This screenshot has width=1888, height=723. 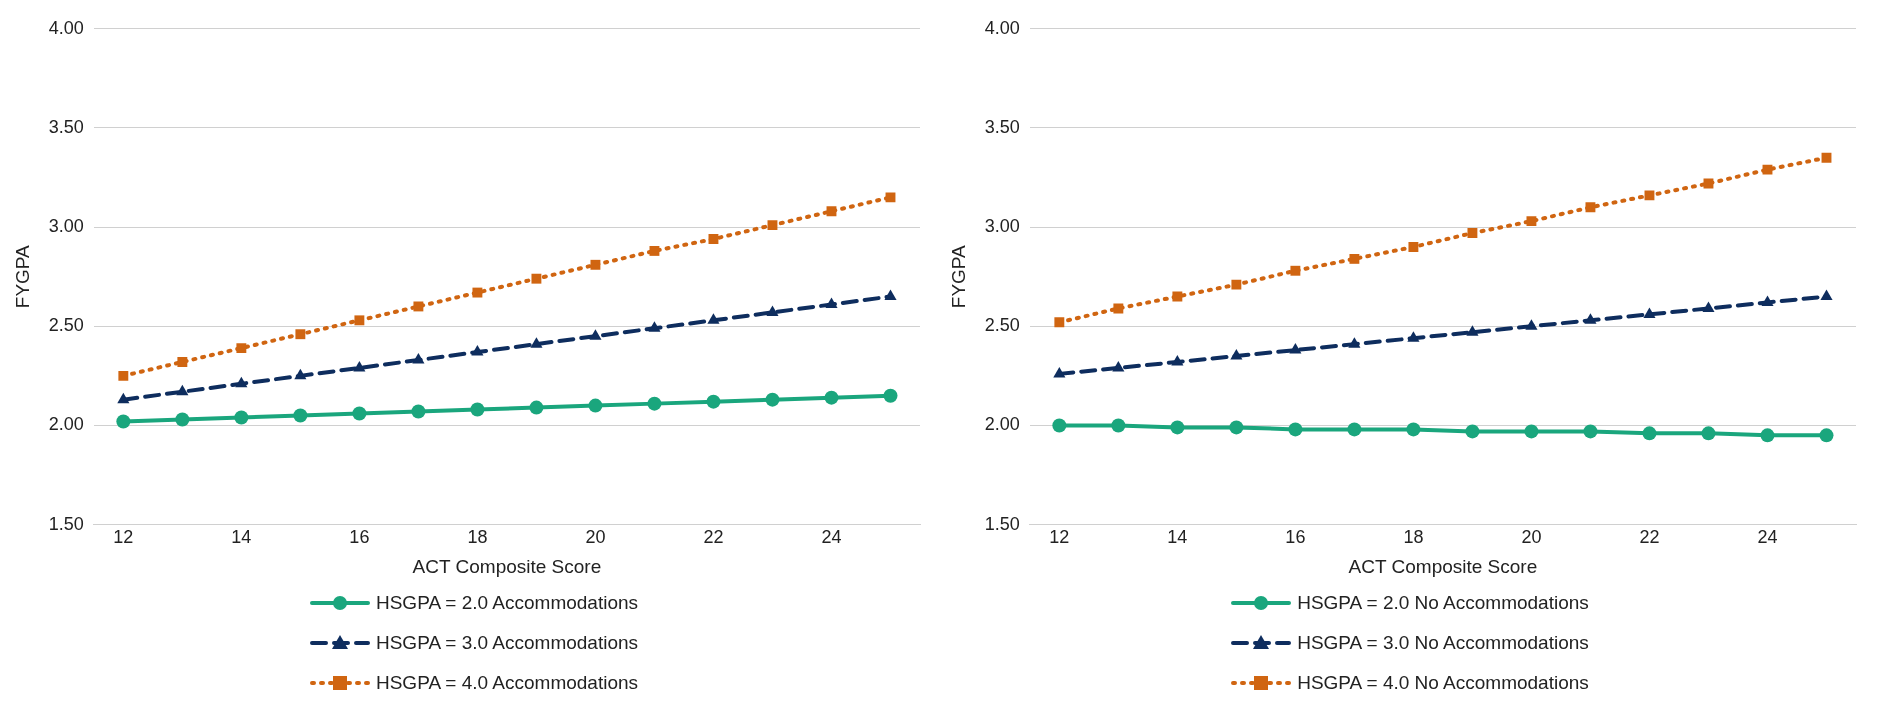 What do you see at coordinates (507, 643) in the screenshot?
I see `legend-label: HSGPA = 3.0 Accommodations` at bounding box center [507, 643].